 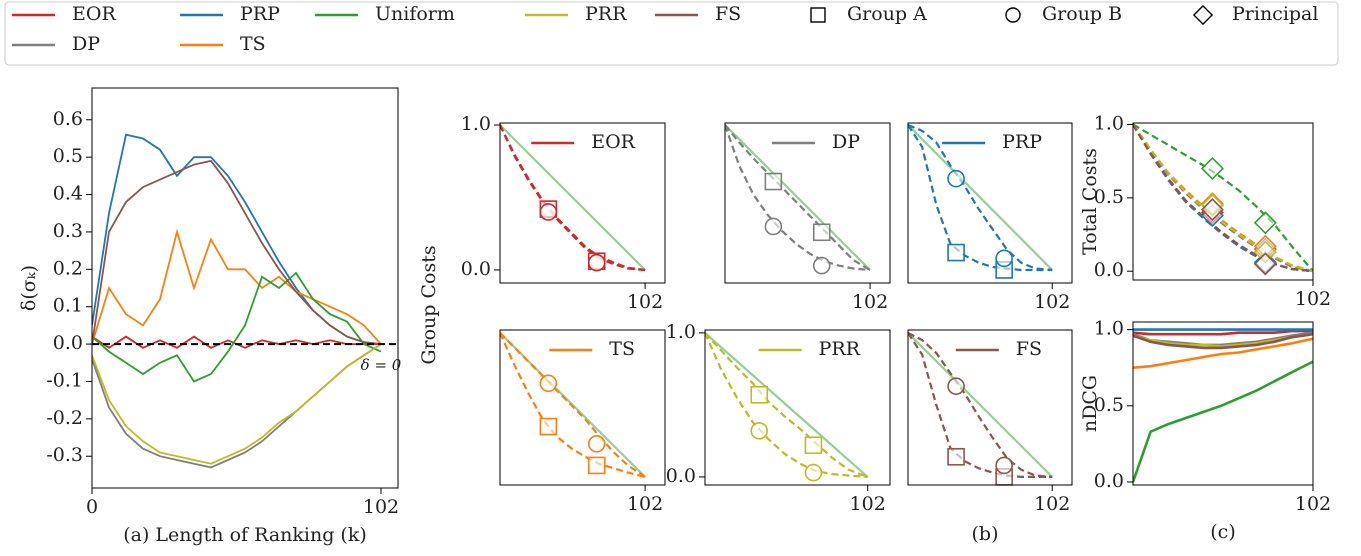 What do you see at coordinates (1090, 403) in the screenshot?
I see `y-axis-label: nDCG` at bounding box center [1090, 403].